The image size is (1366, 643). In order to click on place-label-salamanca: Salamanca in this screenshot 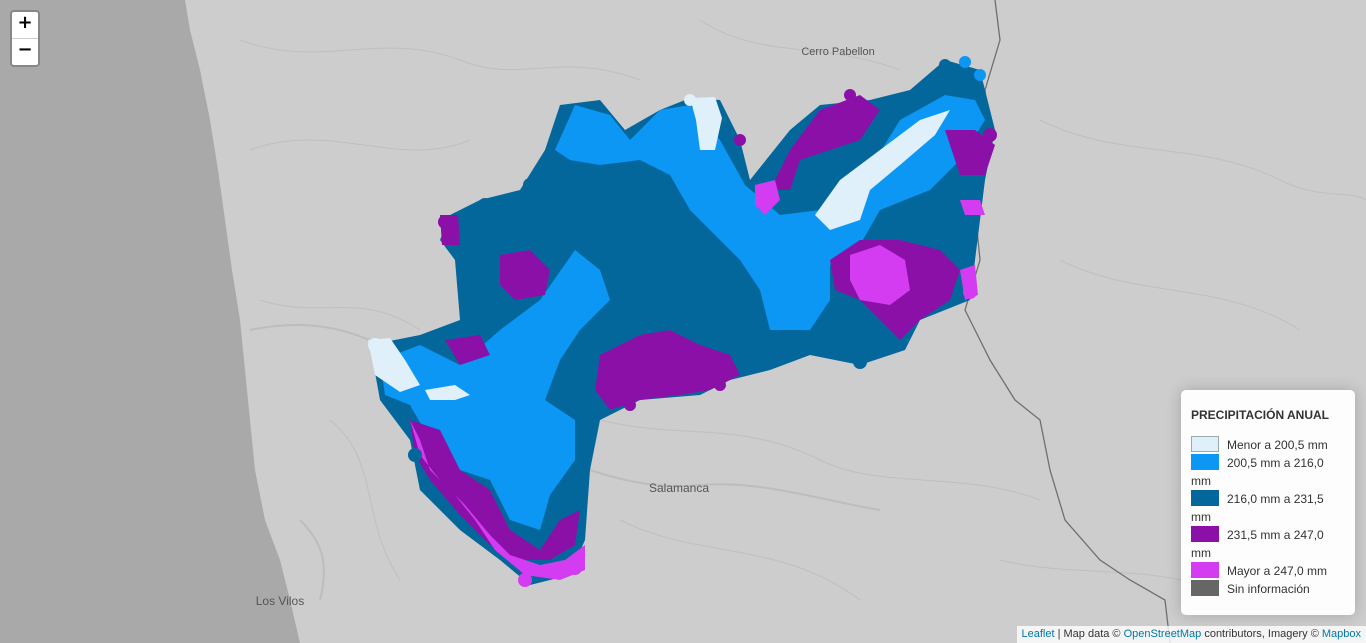, I will do `click(679, 488)`.